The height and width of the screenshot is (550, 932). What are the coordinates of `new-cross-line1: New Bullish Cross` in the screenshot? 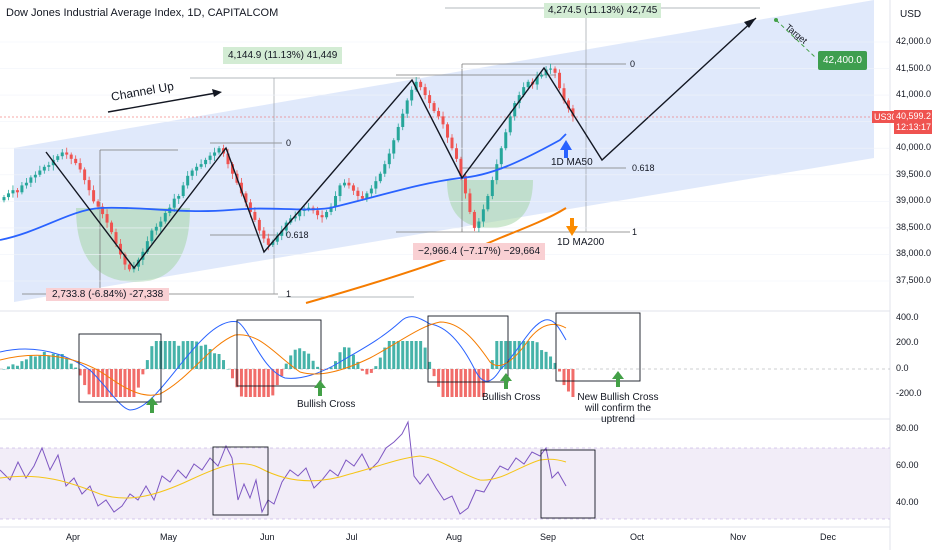 It's located at (618, 397).